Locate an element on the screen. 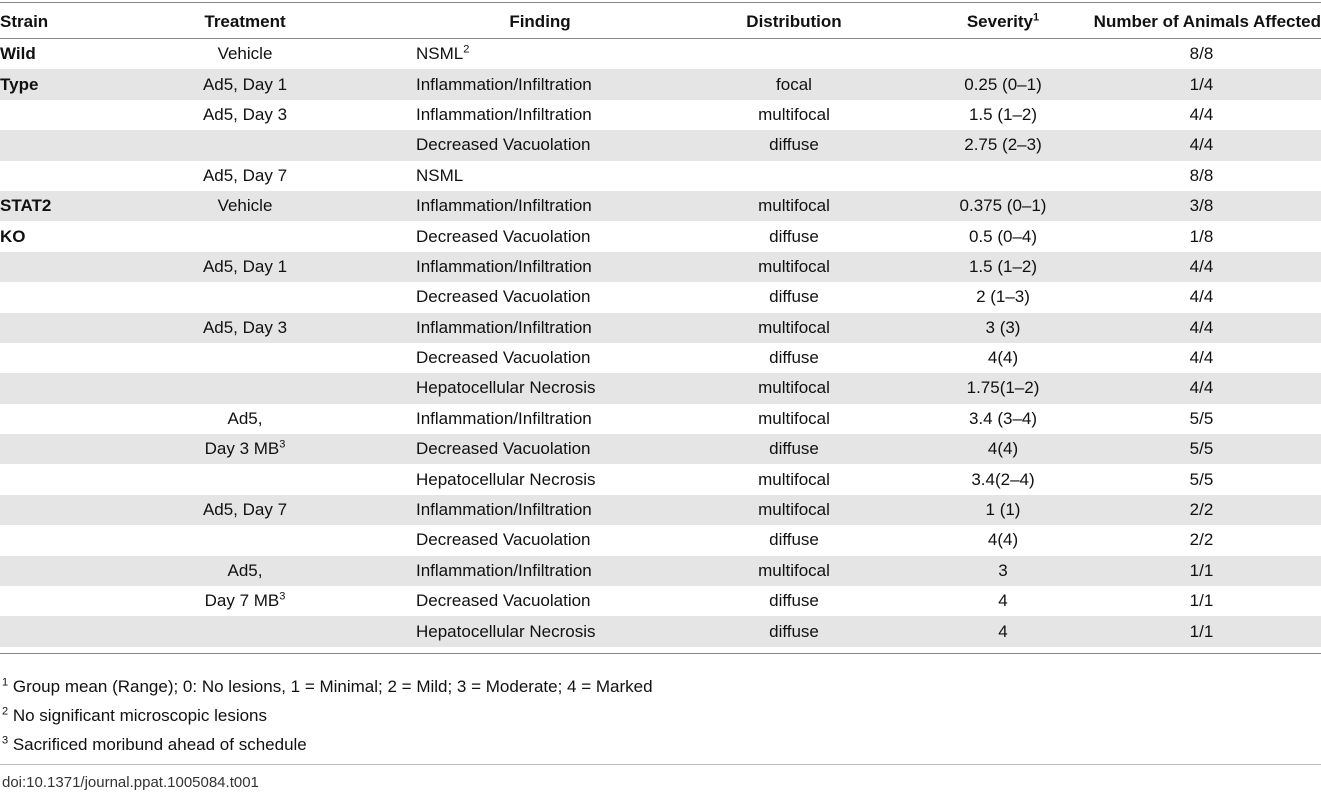 The height and width of the screenshot is (800, 1321). cell-animals-affected: 1/1 is located at coordinates (1201, 601).